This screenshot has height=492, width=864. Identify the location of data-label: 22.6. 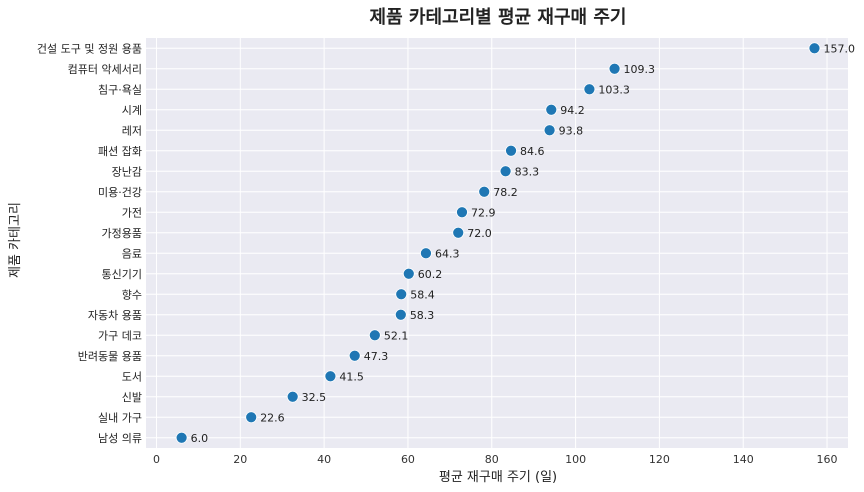
(272, 417).